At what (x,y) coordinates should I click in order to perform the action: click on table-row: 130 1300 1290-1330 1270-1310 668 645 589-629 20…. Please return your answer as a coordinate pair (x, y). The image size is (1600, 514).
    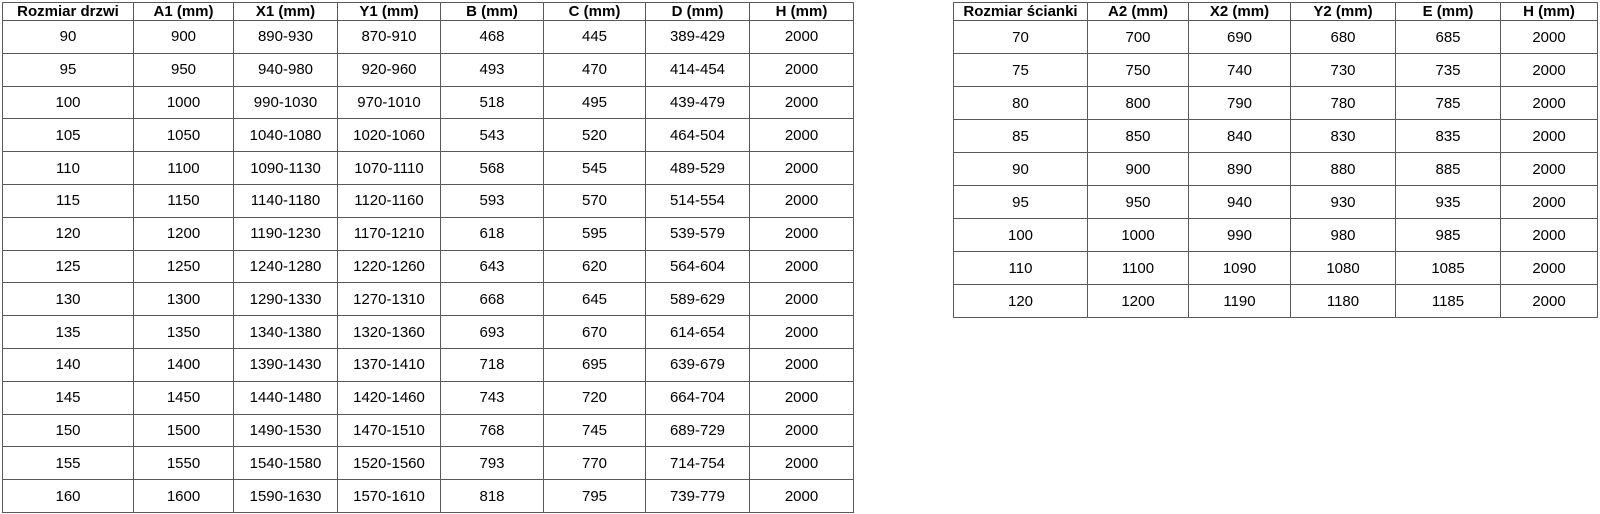
    Looking at the image, I should click on (428, 299).